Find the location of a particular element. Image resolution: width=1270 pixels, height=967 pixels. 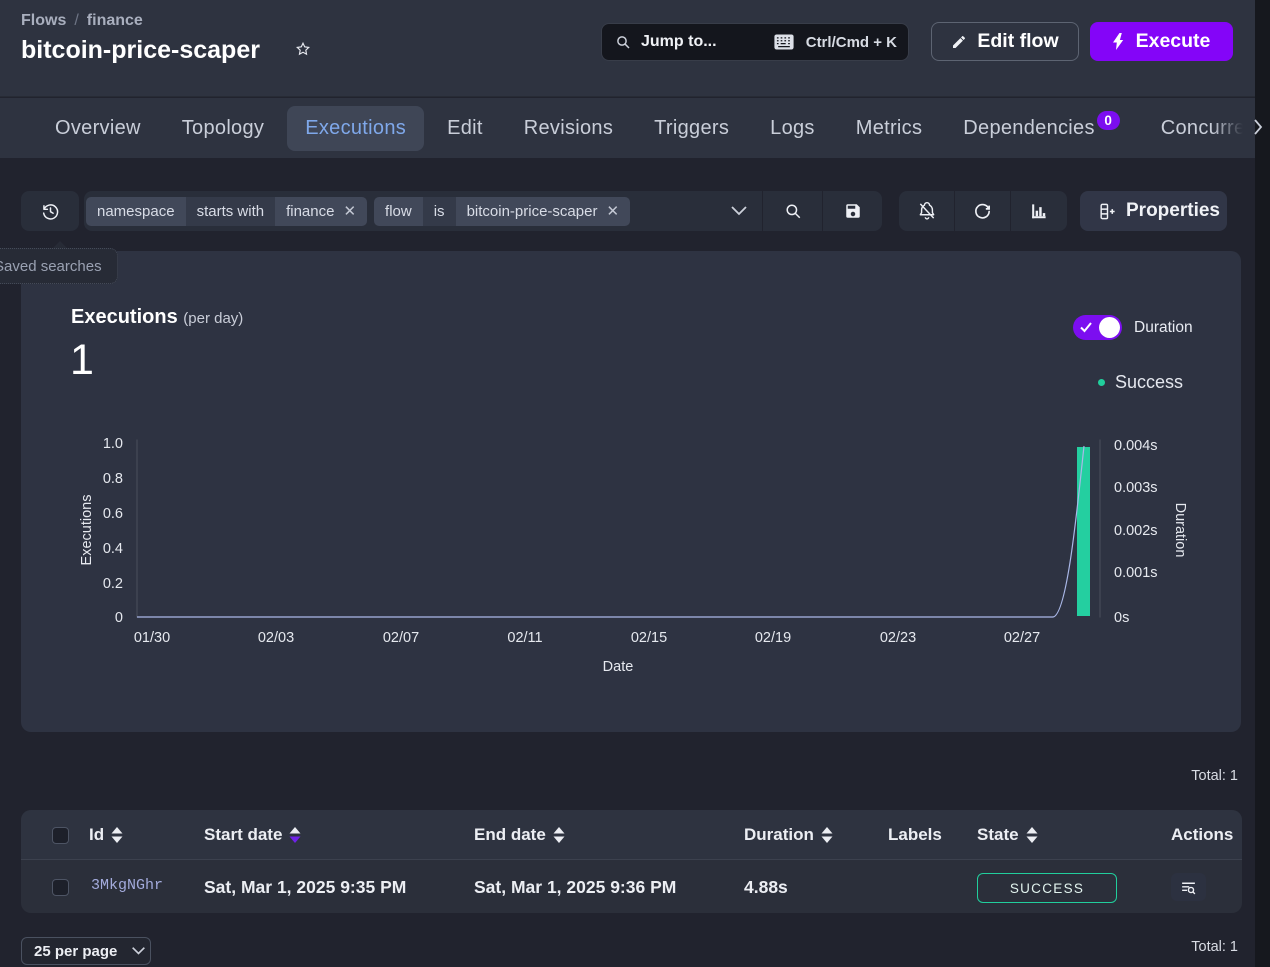

svg-text: 0.2 is located at coordinates (113, 584).